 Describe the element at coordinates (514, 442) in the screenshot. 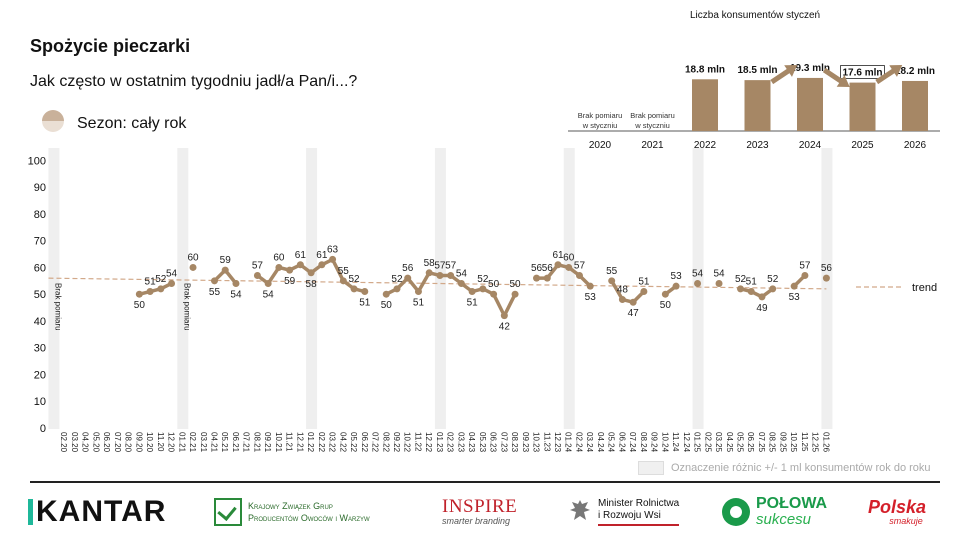

I see `x-tick-label: 08.23` at that location.